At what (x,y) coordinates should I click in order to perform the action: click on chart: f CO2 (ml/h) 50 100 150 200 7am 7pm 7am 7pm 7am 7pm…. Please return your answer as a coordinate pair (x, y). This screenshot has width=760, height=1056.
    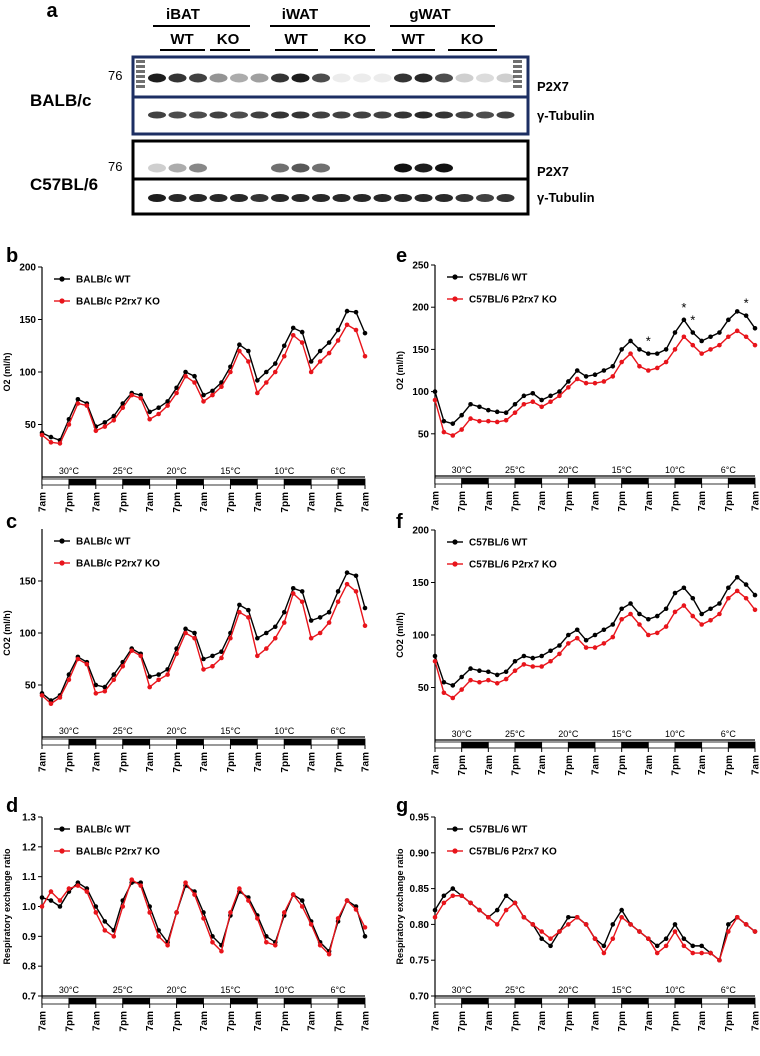
    Looking at the image, I should click on (577, 643).